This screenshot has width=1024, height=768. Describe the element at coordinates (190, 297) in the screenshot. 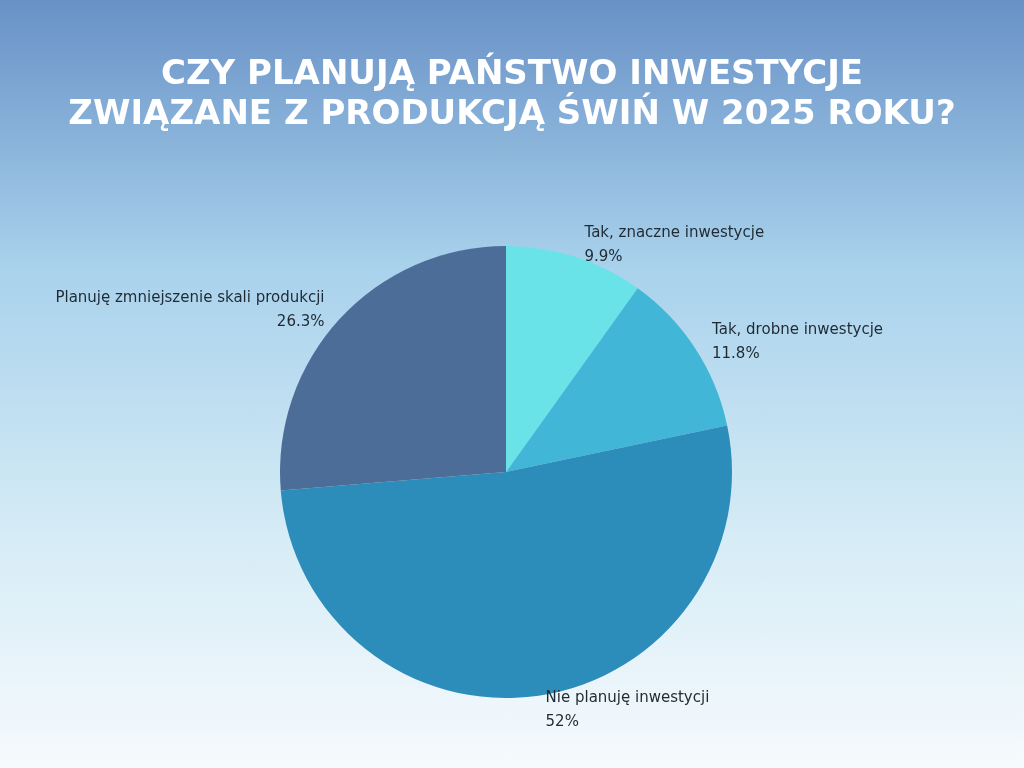

I see `slice-label: Planuję zmniejszenie skali produkcji` at that location.